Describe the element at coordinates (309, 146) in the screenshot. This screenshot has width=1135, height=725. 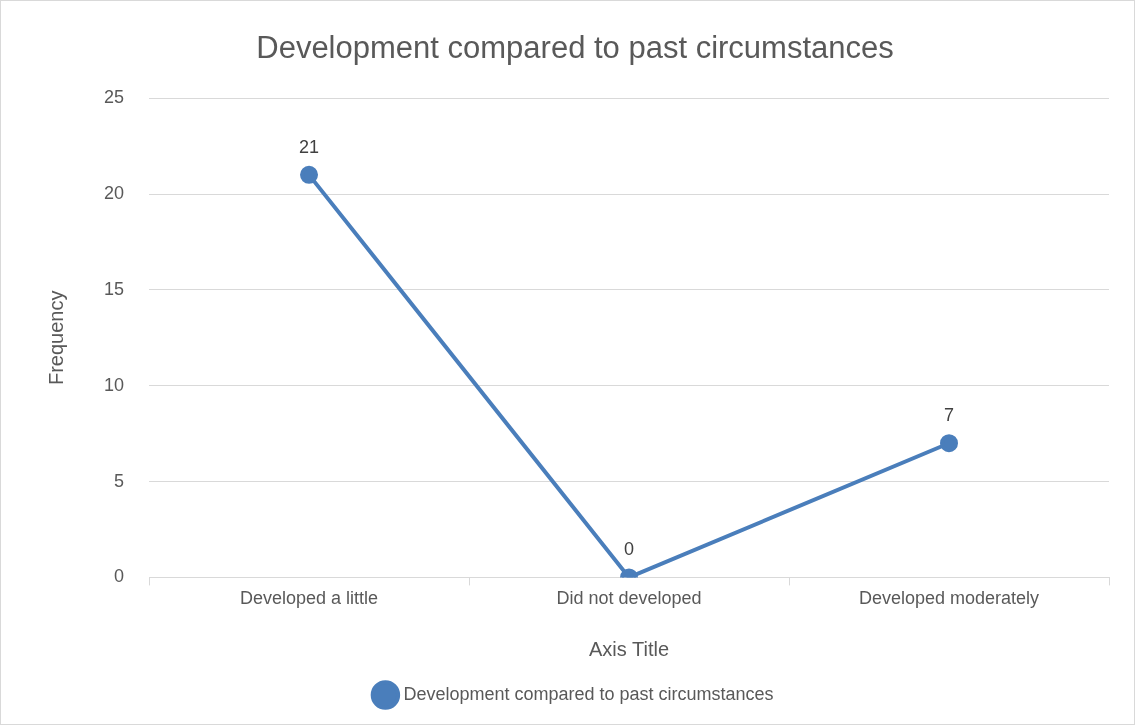
I see `data-label: 21` at that location.